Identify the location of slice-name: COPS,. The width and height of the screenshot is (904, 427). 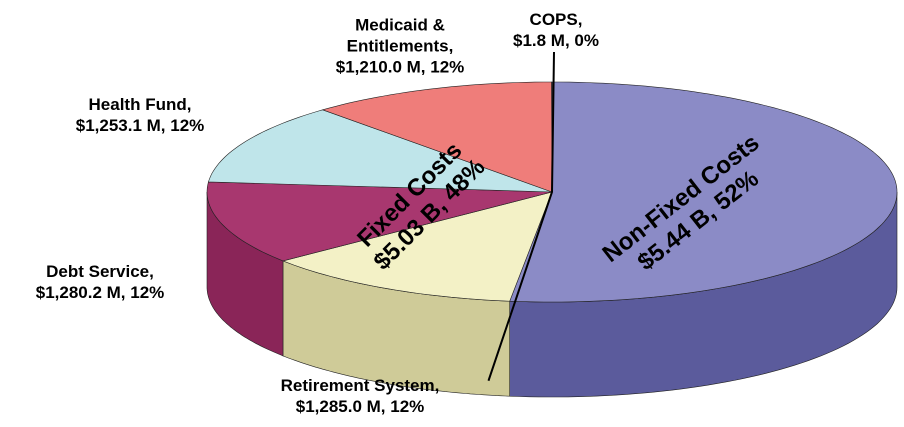
(556, 19).